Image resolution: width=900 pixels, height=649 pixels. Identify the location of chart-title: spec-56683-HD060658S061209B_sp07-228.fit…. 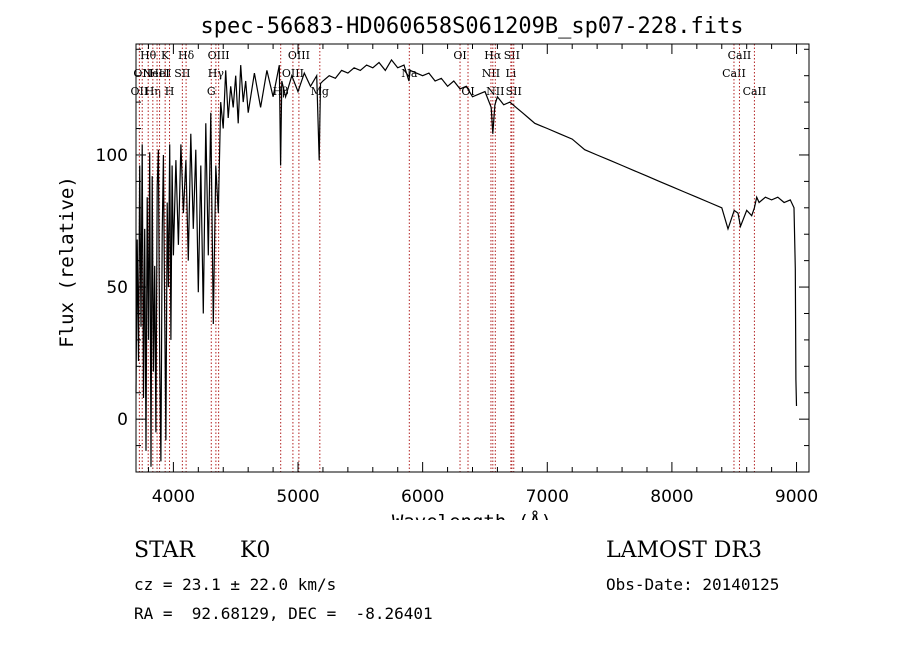
(471, 26).